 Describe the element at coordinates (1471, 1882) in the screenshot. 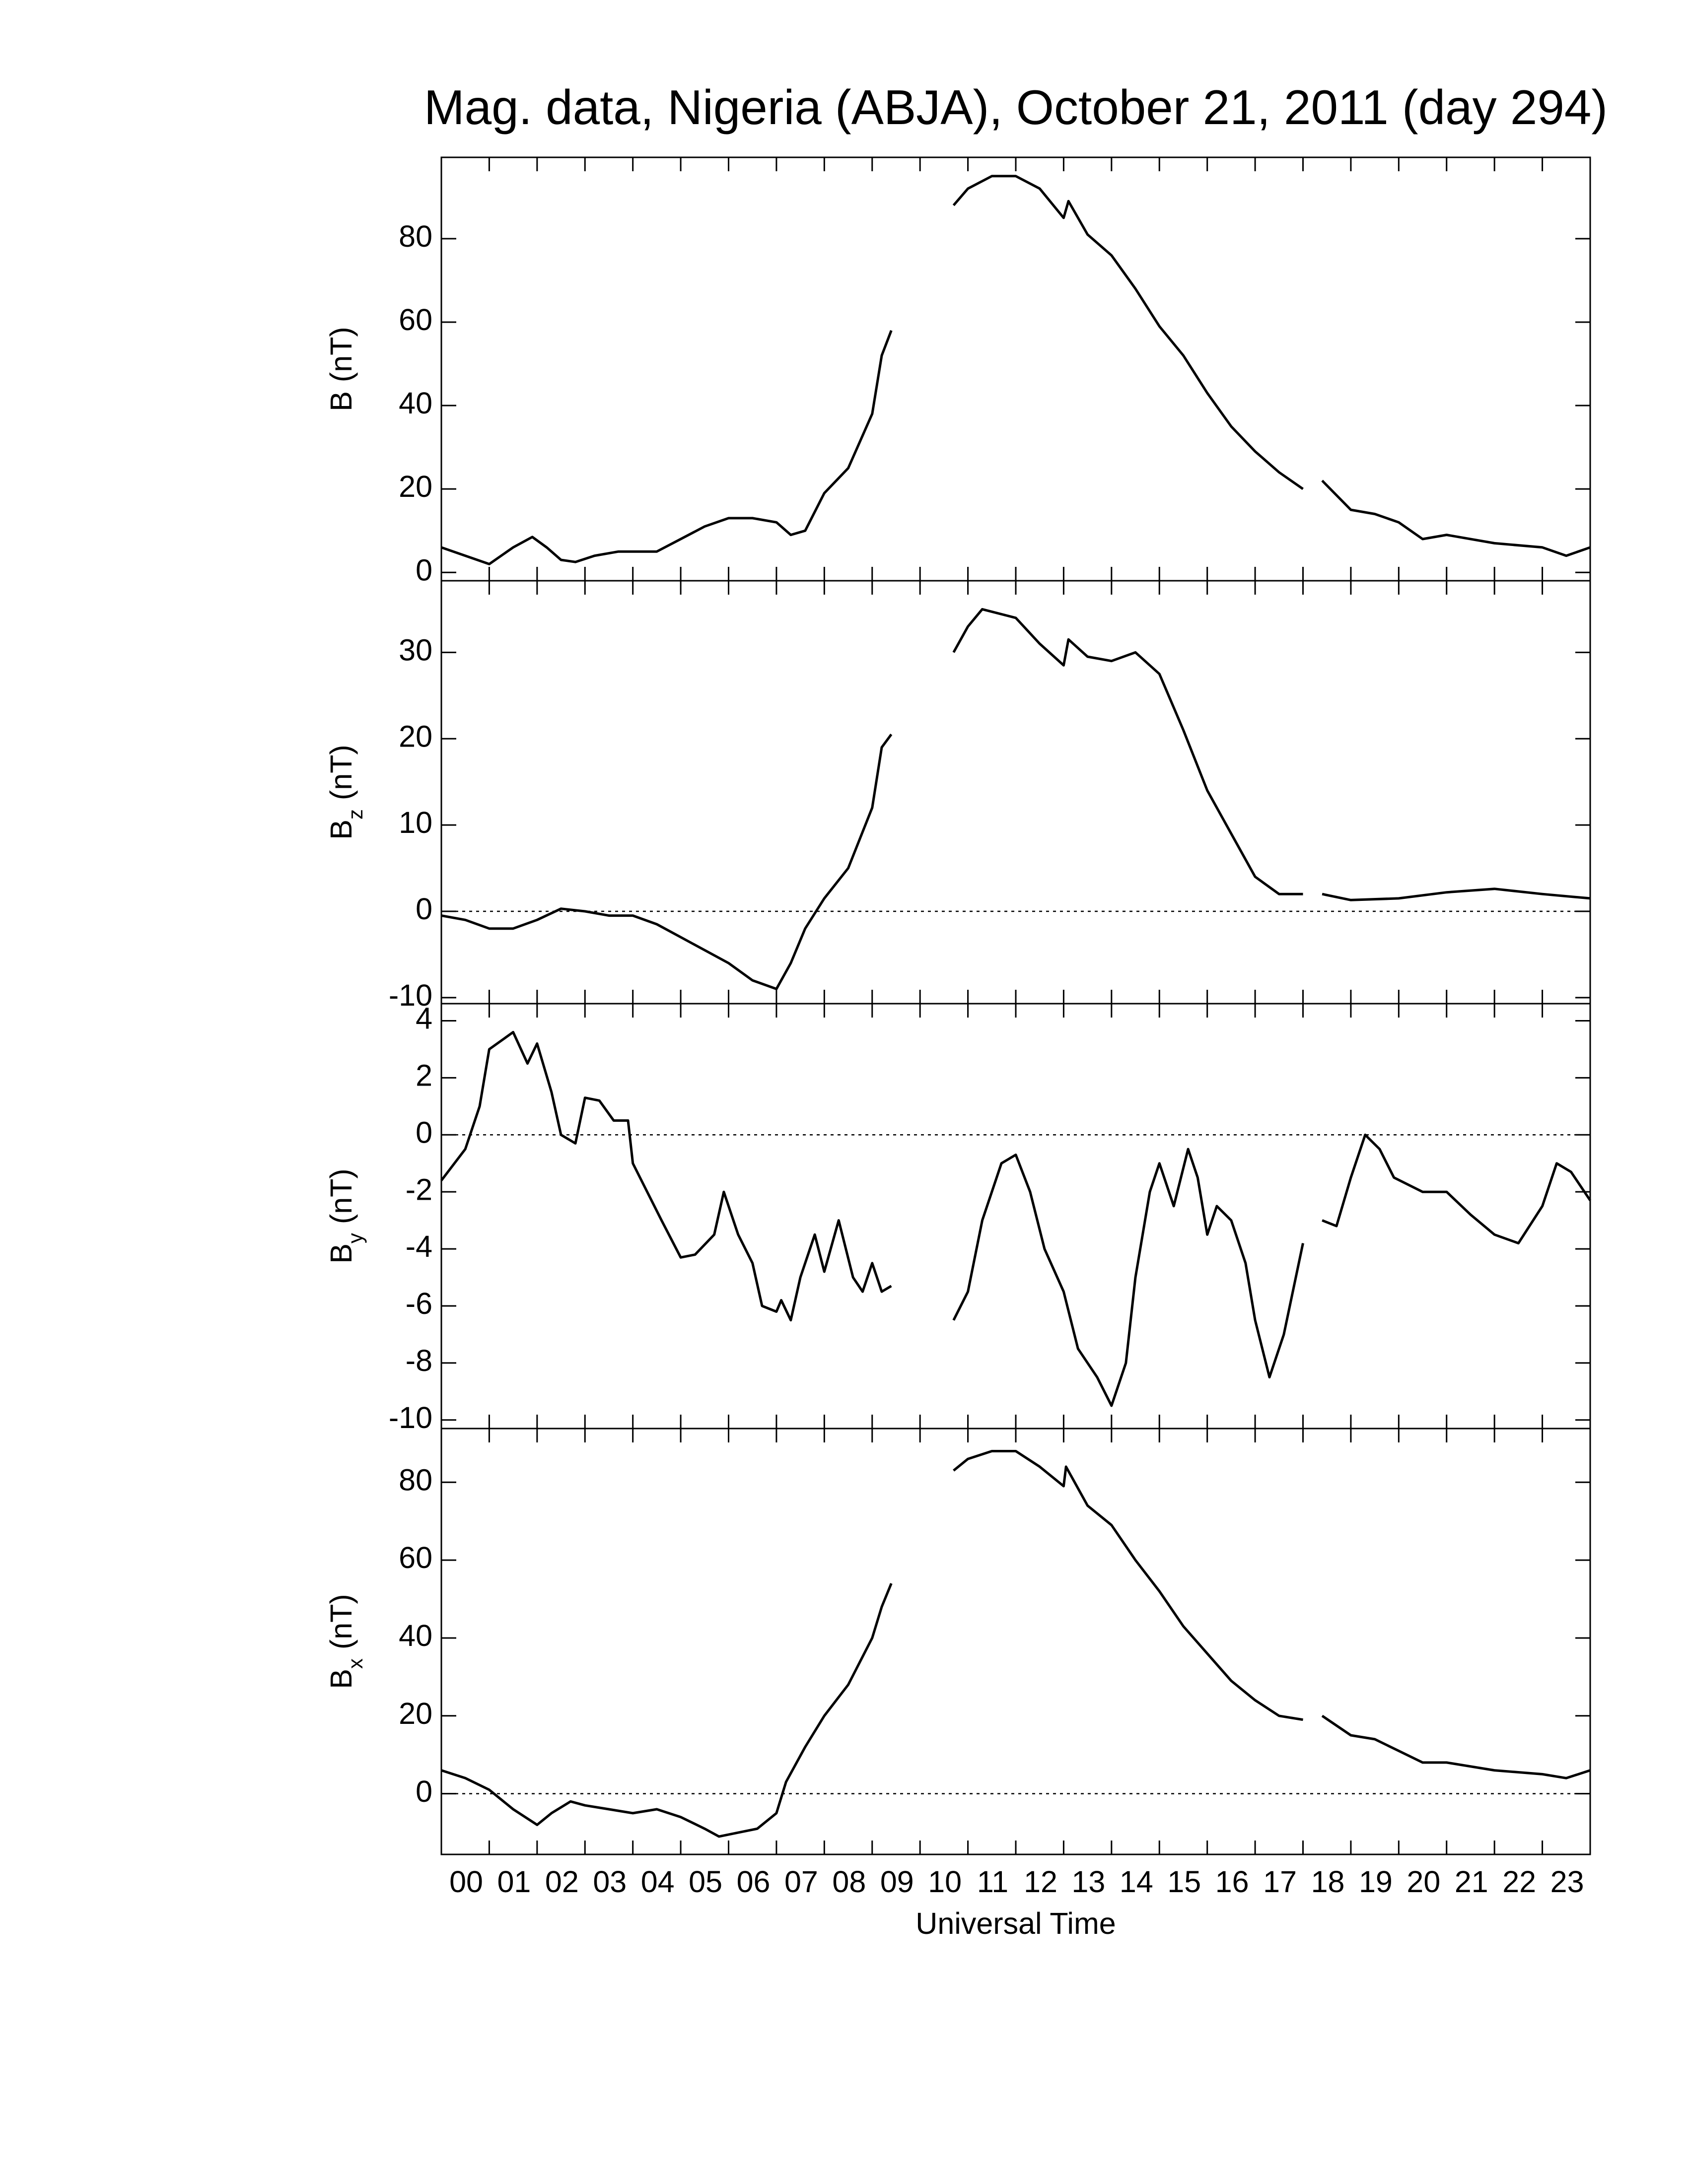

I see `x-tick-label: 21` at that location.